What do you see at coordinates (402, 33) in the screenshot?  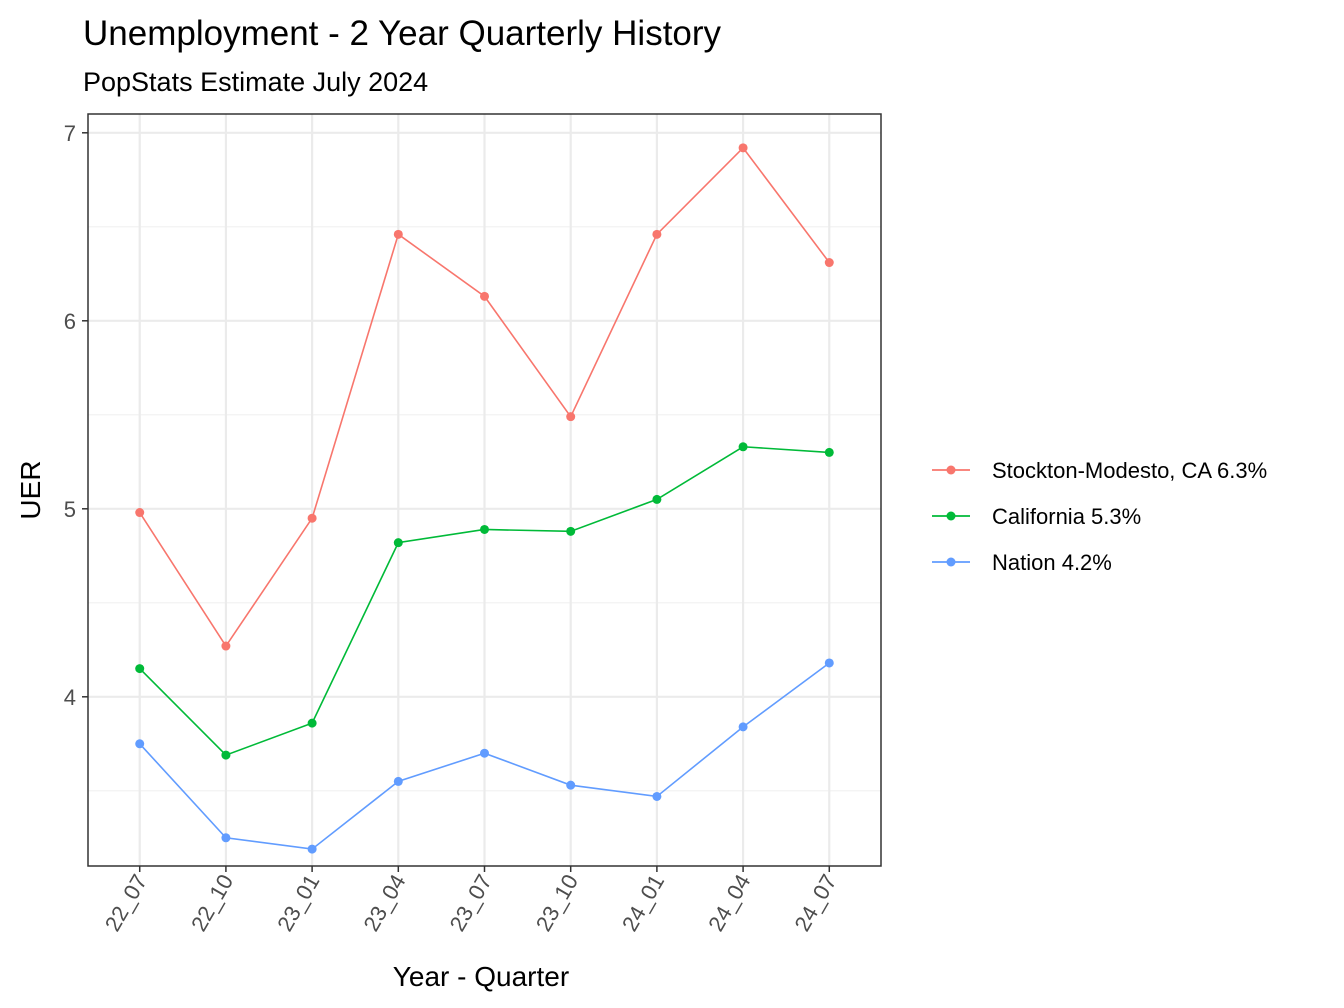 I see `chart-title: Unemployment - 2 Year Quarterly History` at bounding box center [402, 33].